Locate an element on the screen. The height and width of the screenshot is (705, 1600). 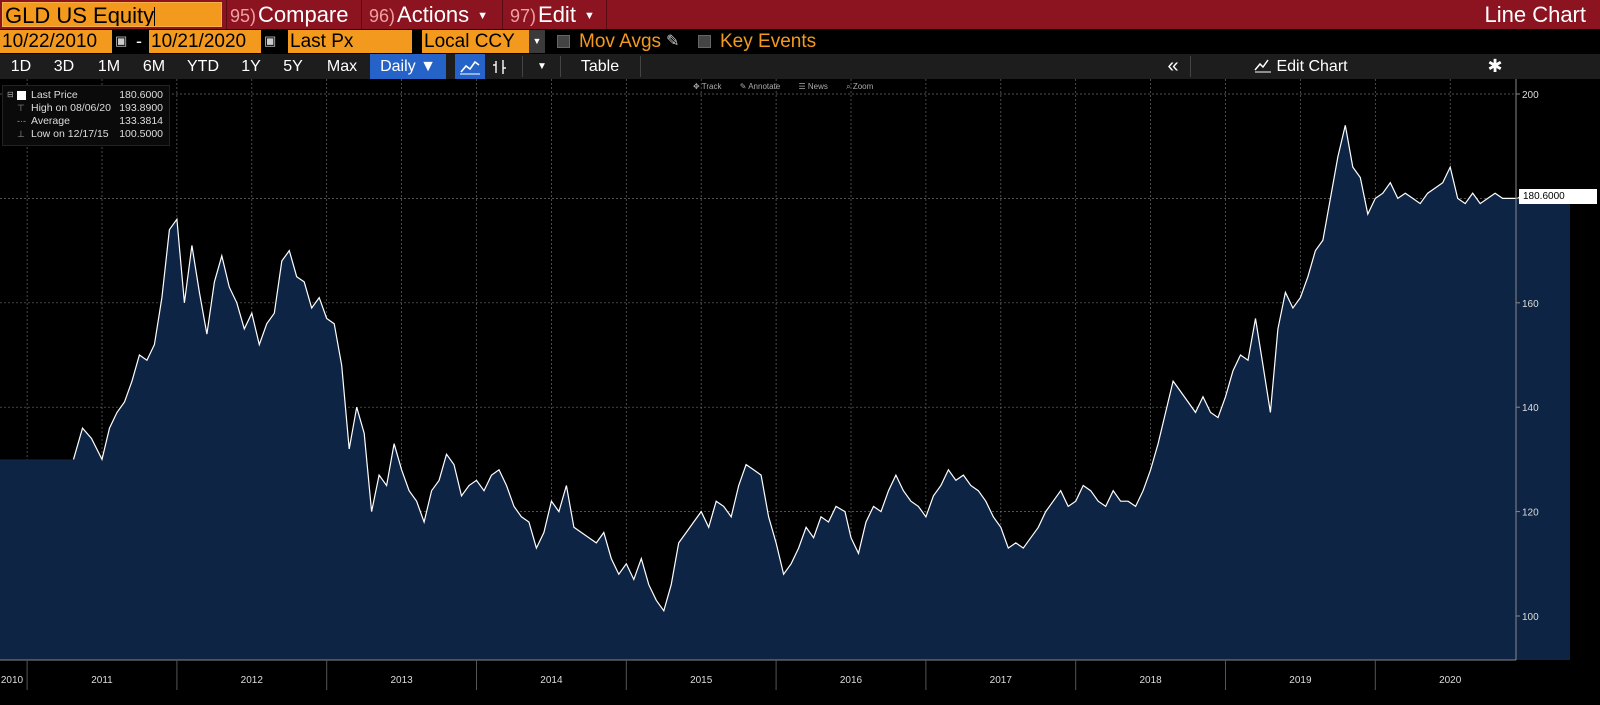
y-tick-label: 160 is located at coordinates (1530, 304).